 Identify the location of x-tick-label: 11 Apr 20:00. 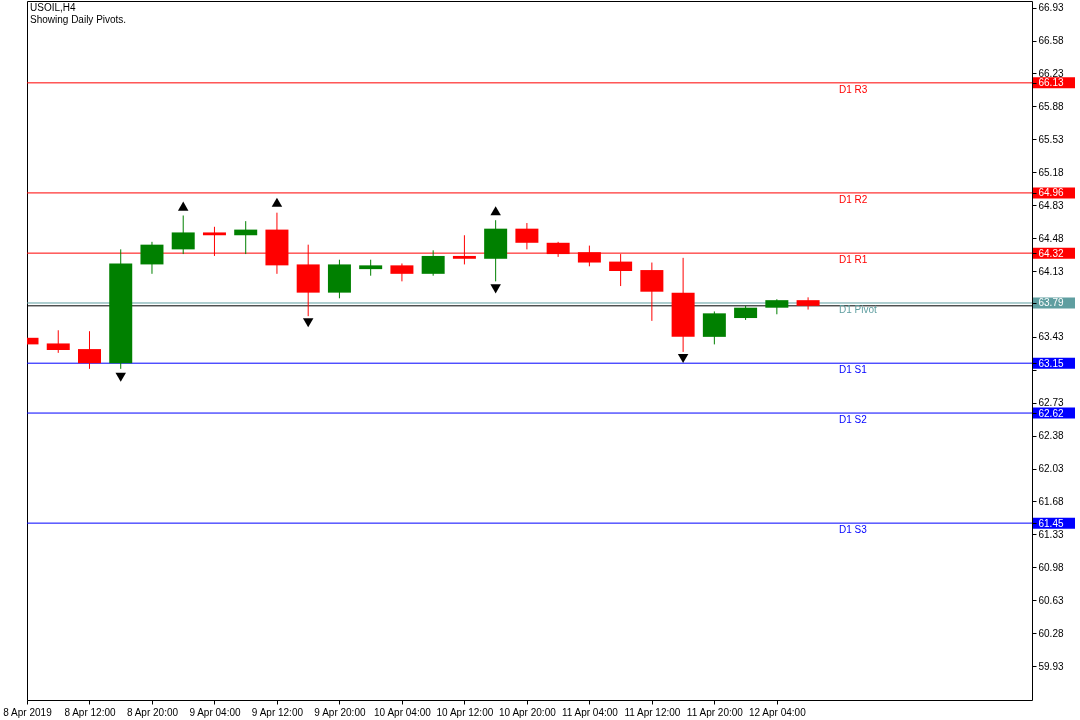
(715, 712).